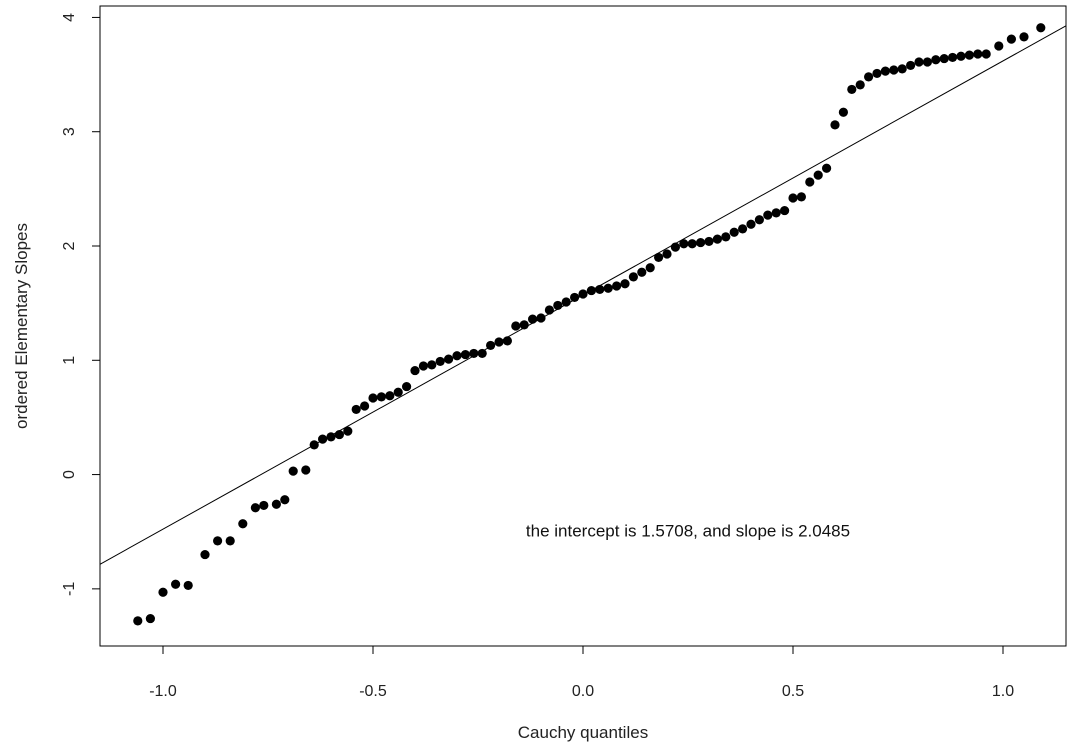 The width and height of the screenshot is (1068, 748). I want to click on x-tick-label: 0.5, so click(793, 691).